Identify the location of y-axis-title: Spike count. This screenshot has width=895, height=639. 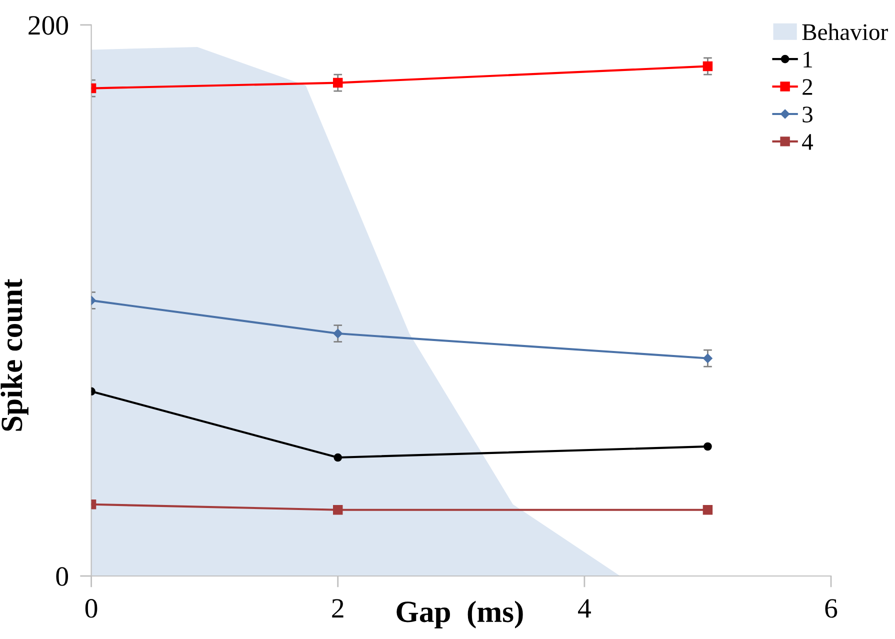
(14, 354).